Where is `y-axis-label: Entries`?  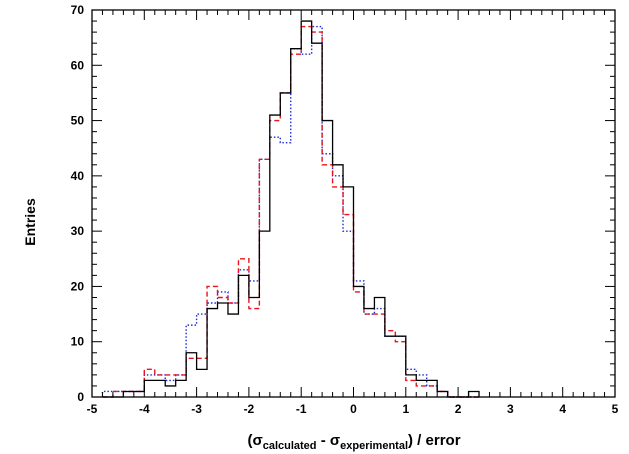
y-axis-label: Entries is located at coordinates (30, 222).